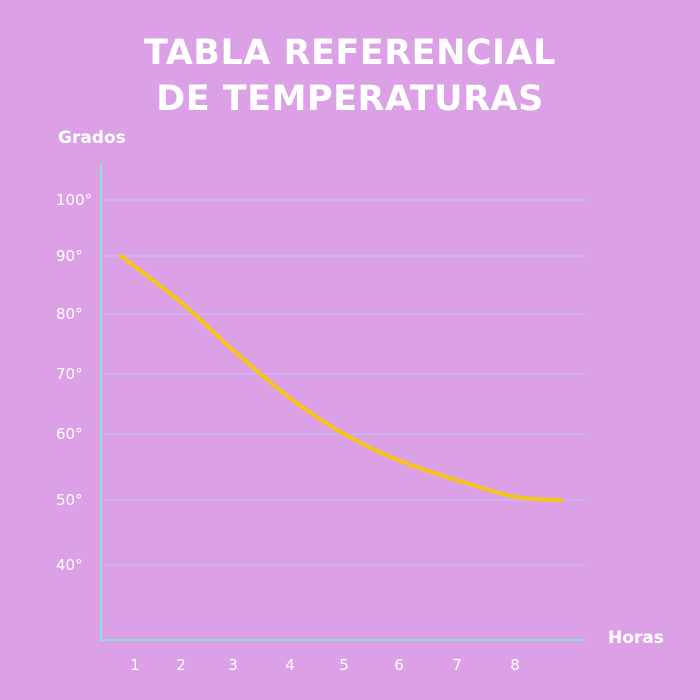  Describe the element at coordinates (69, 314) in the screenshot. I see `y-tick-label: 80°` at that location.